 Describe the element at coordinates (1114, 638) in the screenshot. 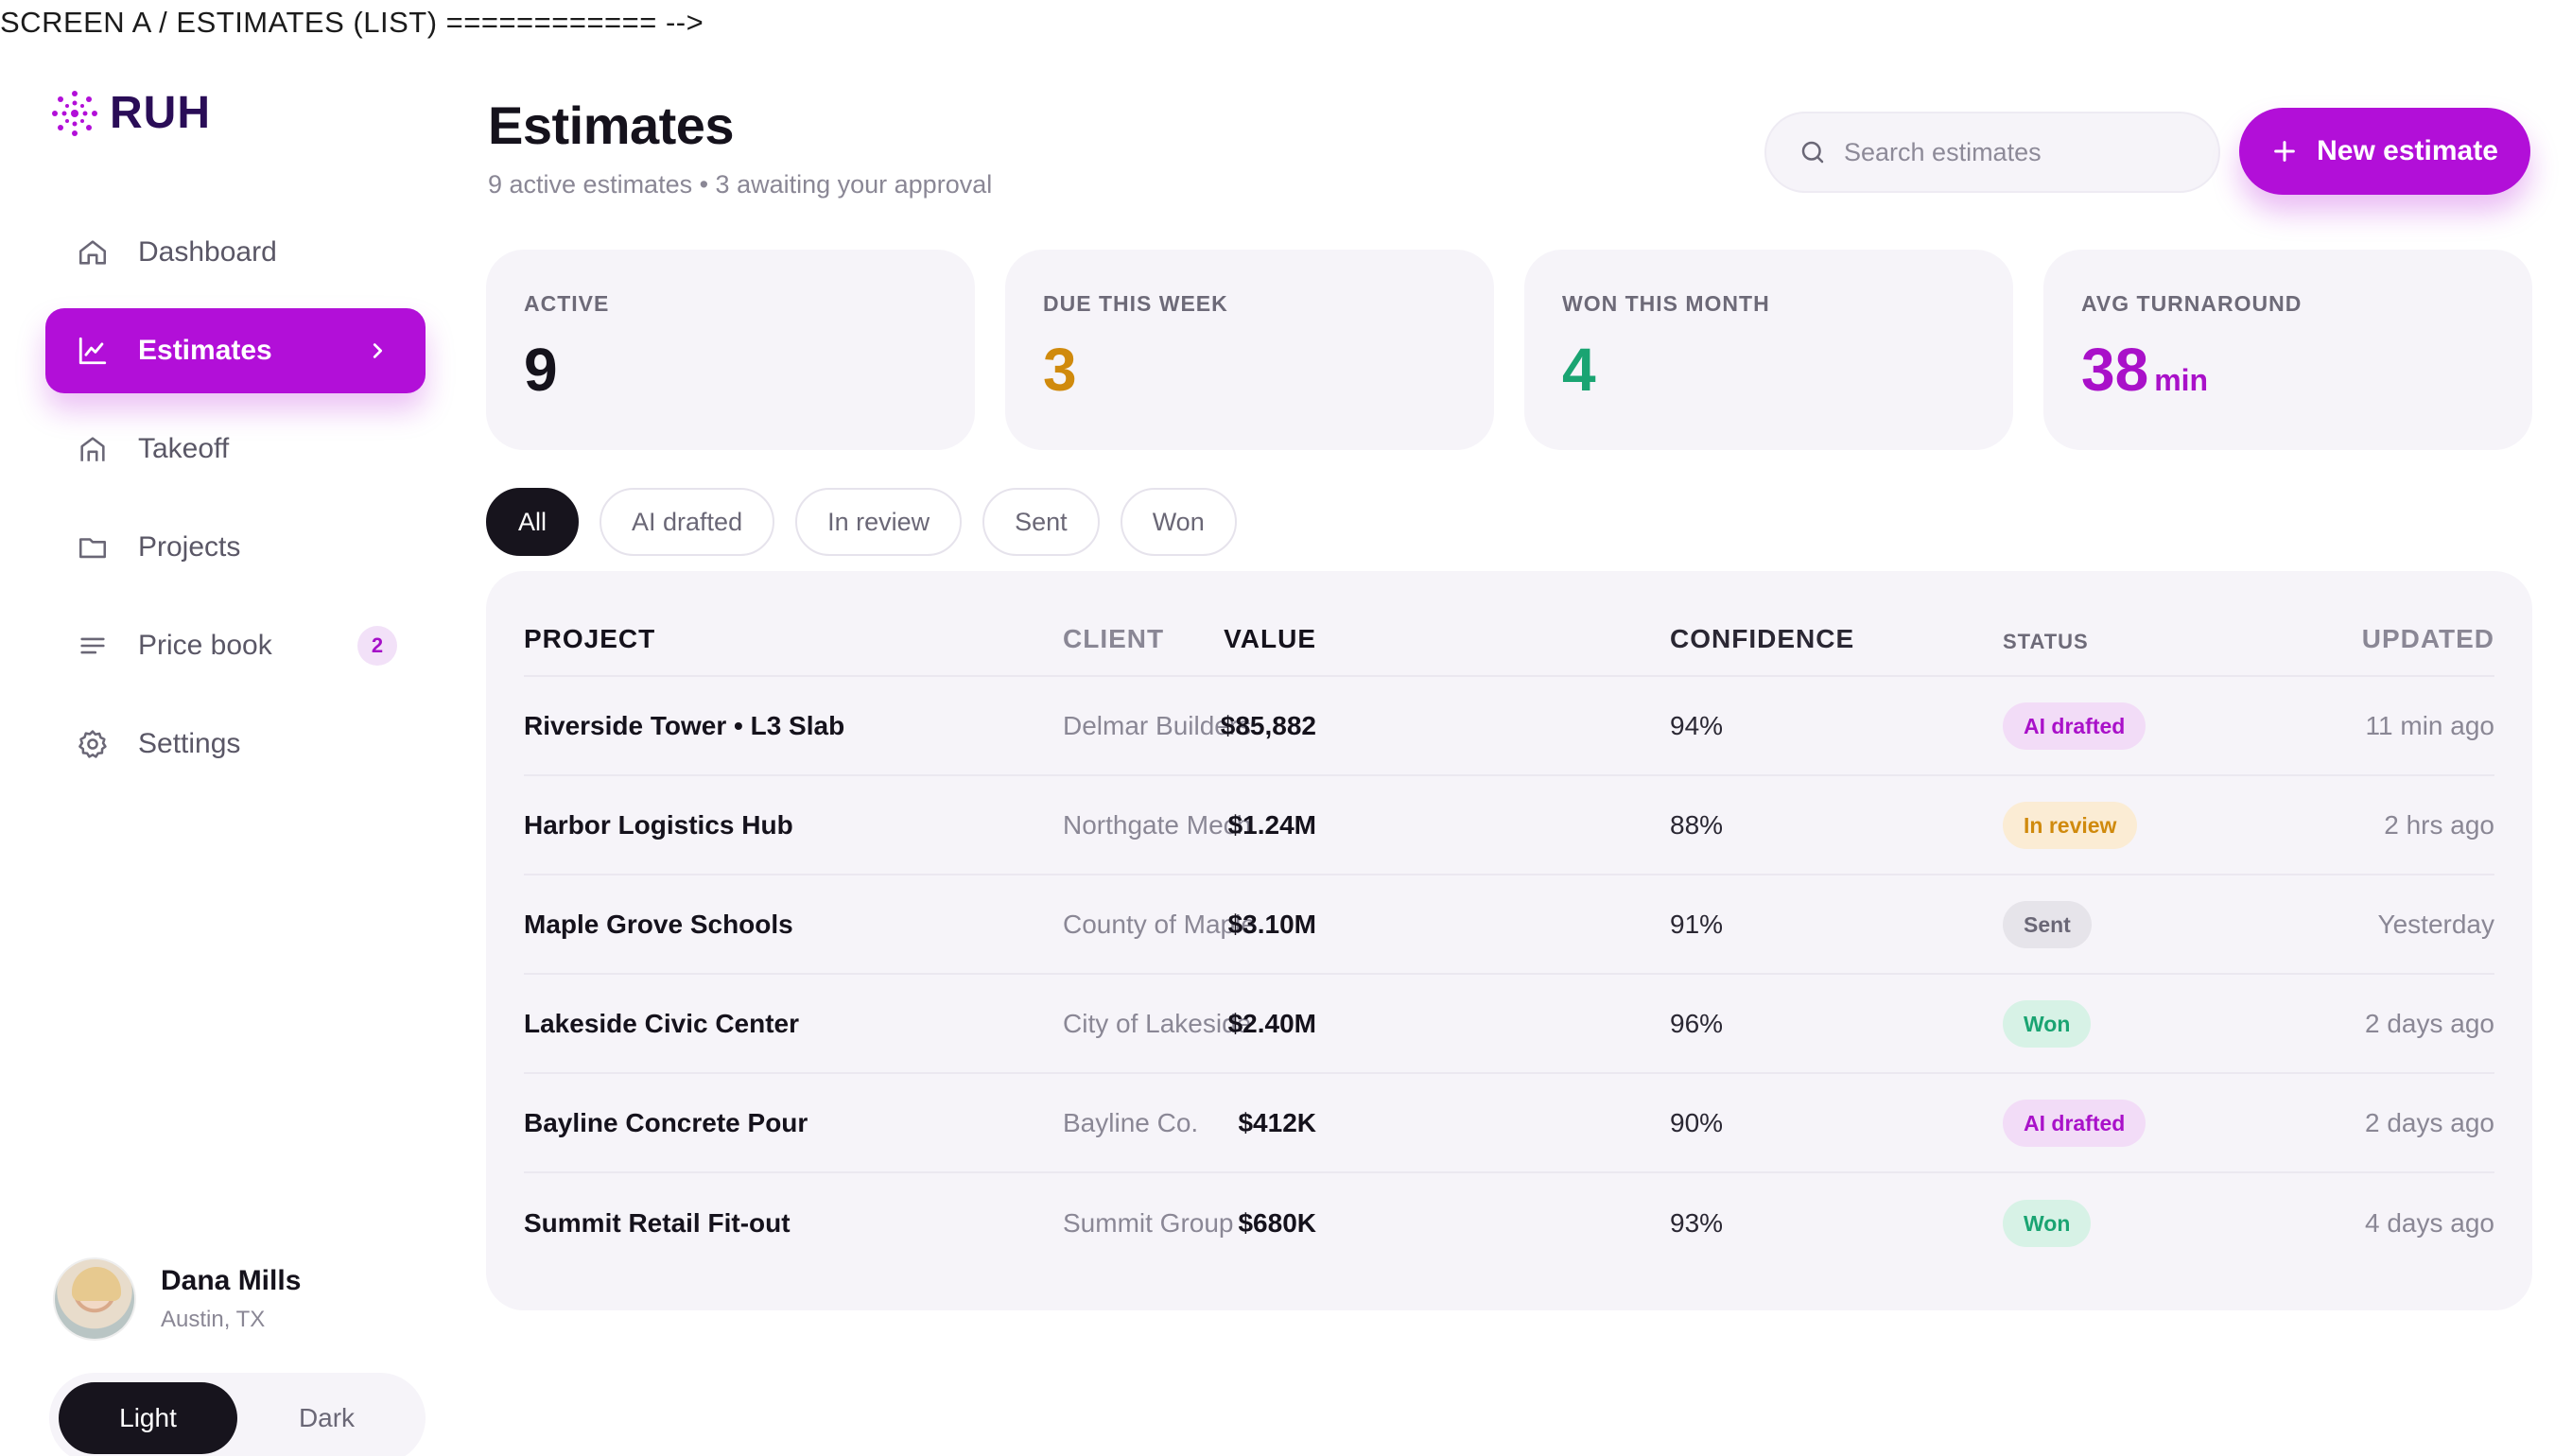

I see `column-header-client: CLIENT` at that location.